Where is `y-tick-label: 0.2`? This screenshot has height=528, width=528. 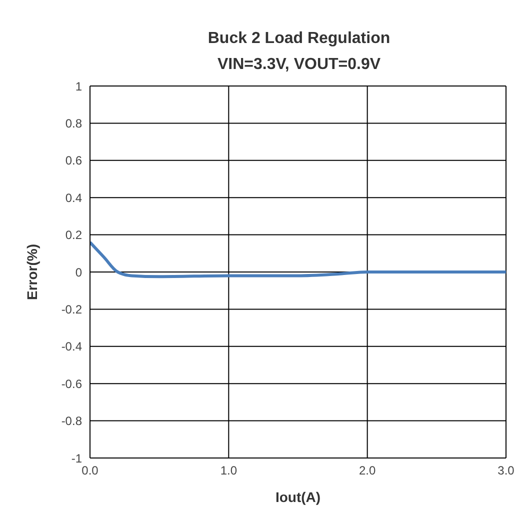 y-tick-label: 0.2 is located at coordinates (73, 235).